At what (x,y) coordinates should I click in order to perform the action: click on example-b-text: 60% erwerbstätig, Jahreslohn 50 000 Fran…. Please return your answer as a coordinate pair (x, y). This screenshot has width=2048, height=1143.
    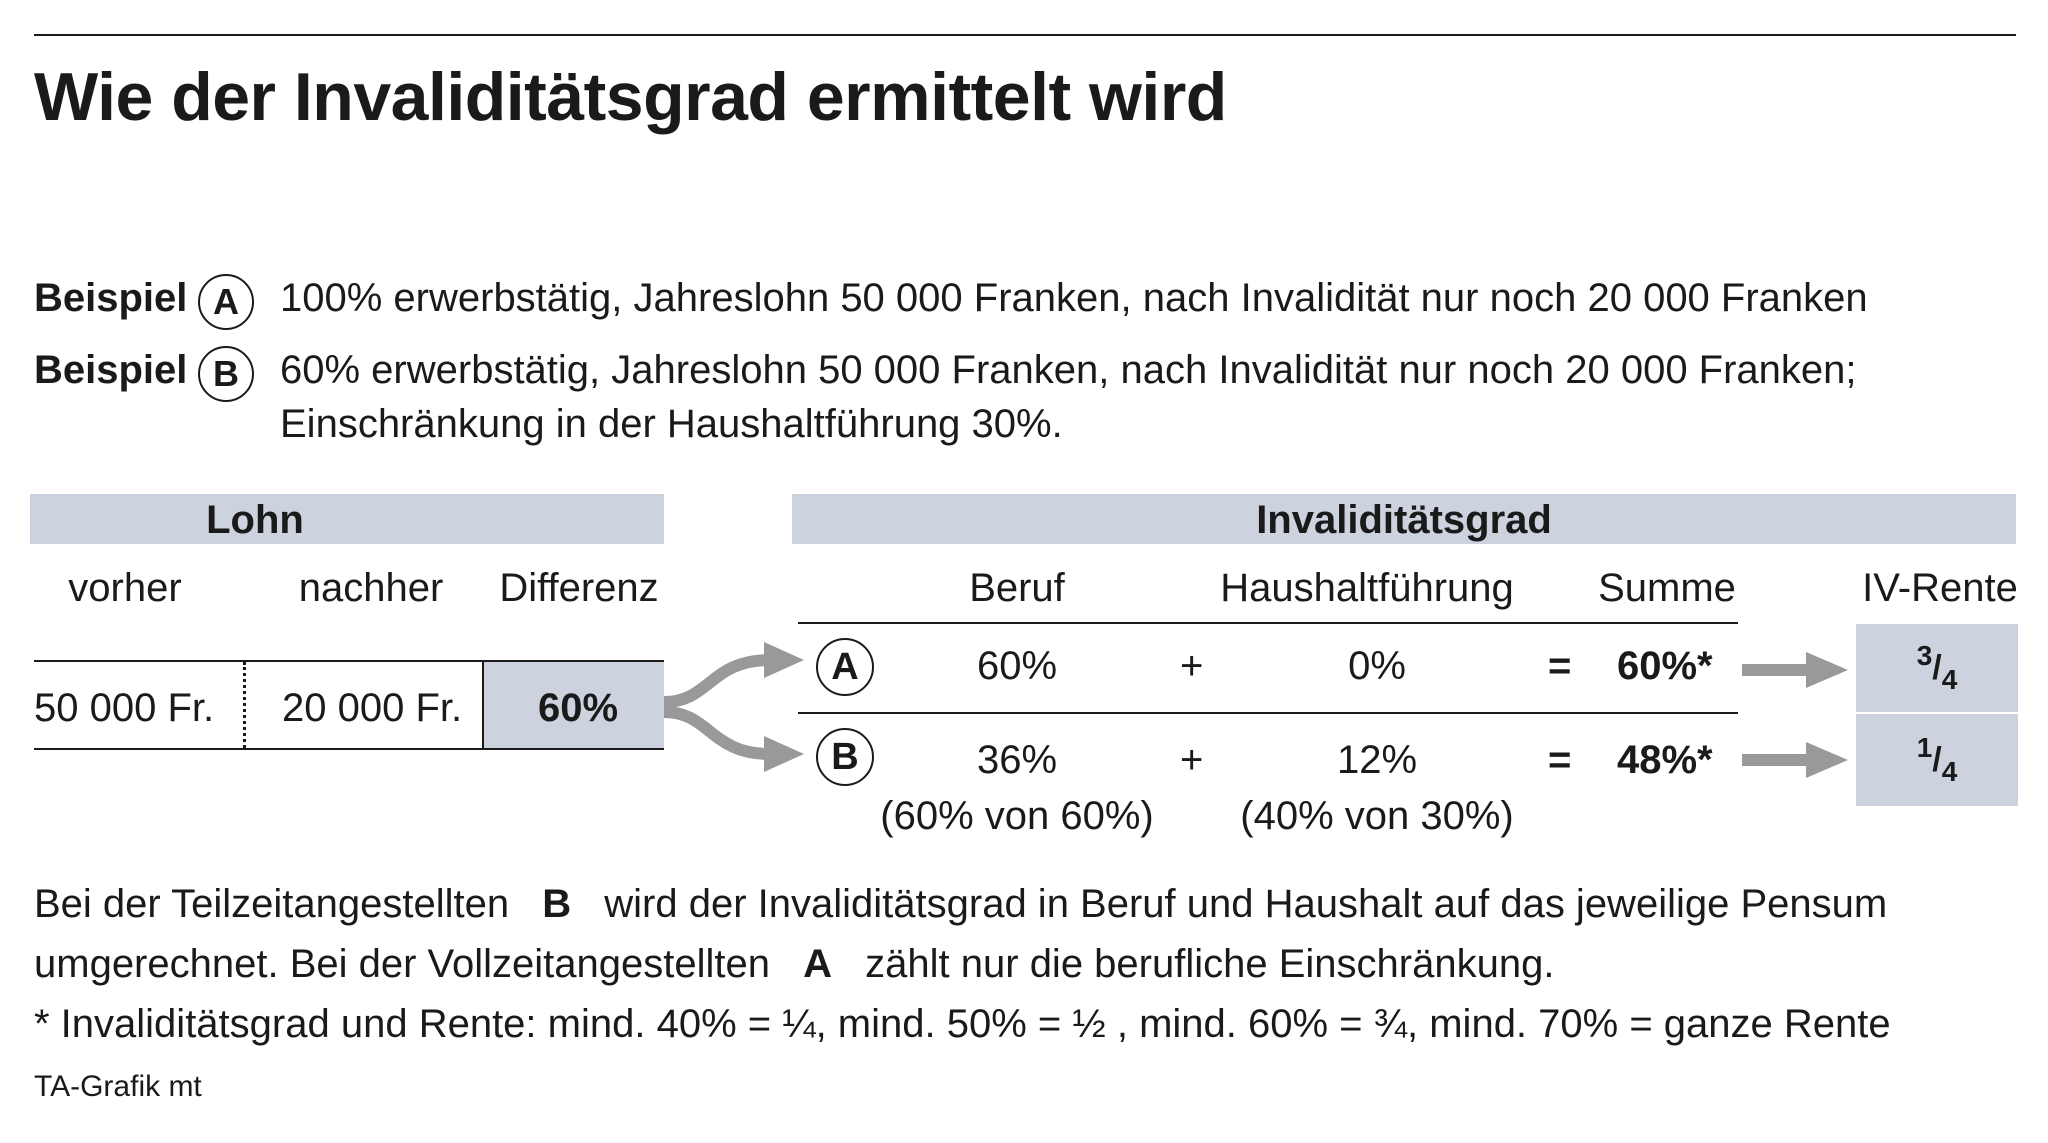
    Looking at the image, I should click on (1068, 370).